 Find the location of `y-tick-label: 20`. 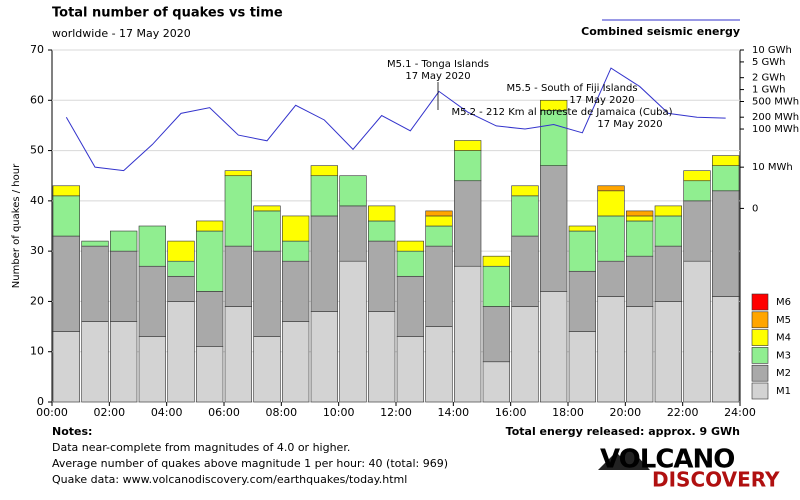

y-tick-label: 20 is located at coordinates (37, 300).